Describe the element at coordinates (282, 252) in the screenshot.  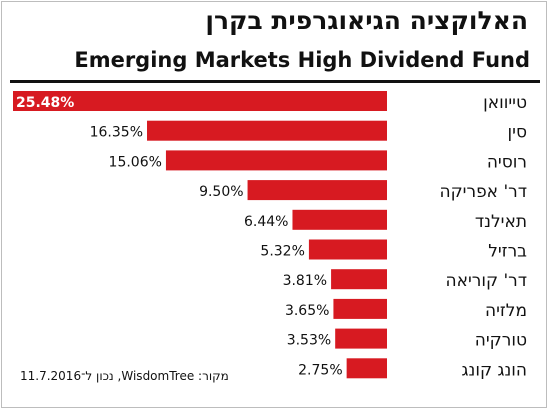
I see `bar-value-label: 5.32%` at that location.